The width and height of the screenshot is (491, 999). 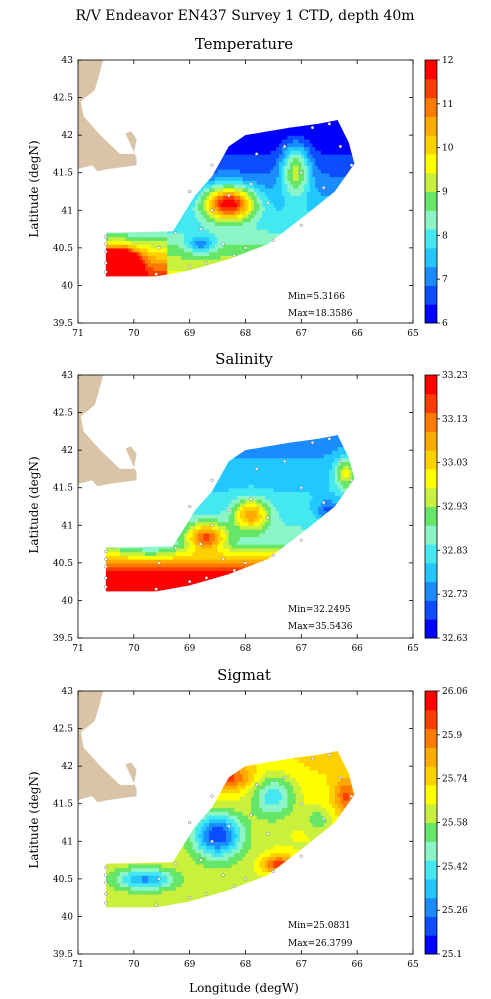 I want to click on colorbar-tick-label: 26.06, so click(x=455, y=692).